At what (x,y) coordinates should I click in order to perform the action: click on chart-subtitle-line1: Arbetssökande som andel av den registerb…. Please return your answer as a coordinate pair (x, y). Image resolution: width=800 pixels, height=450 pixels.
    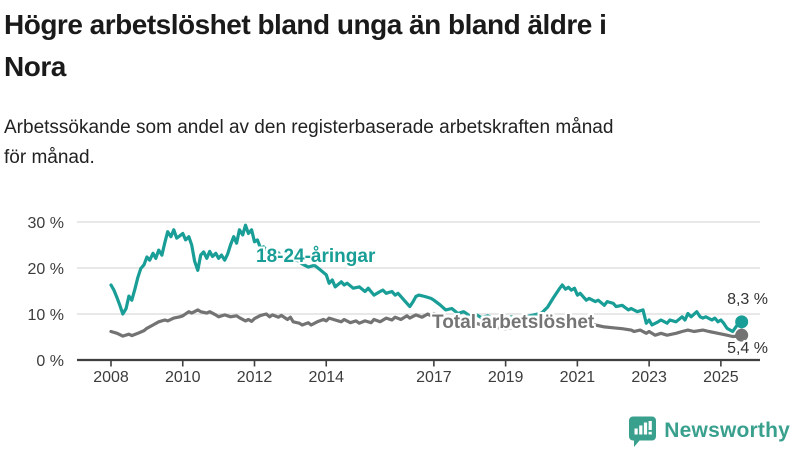
    Looking at the image, I should click on (309, 127).